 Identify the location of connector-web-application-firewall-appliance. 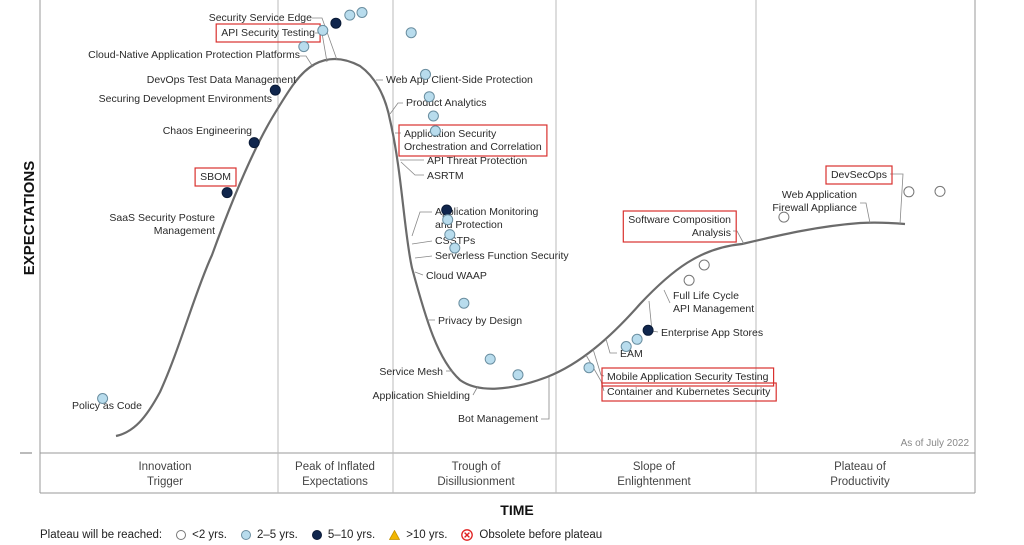
(865, 213).